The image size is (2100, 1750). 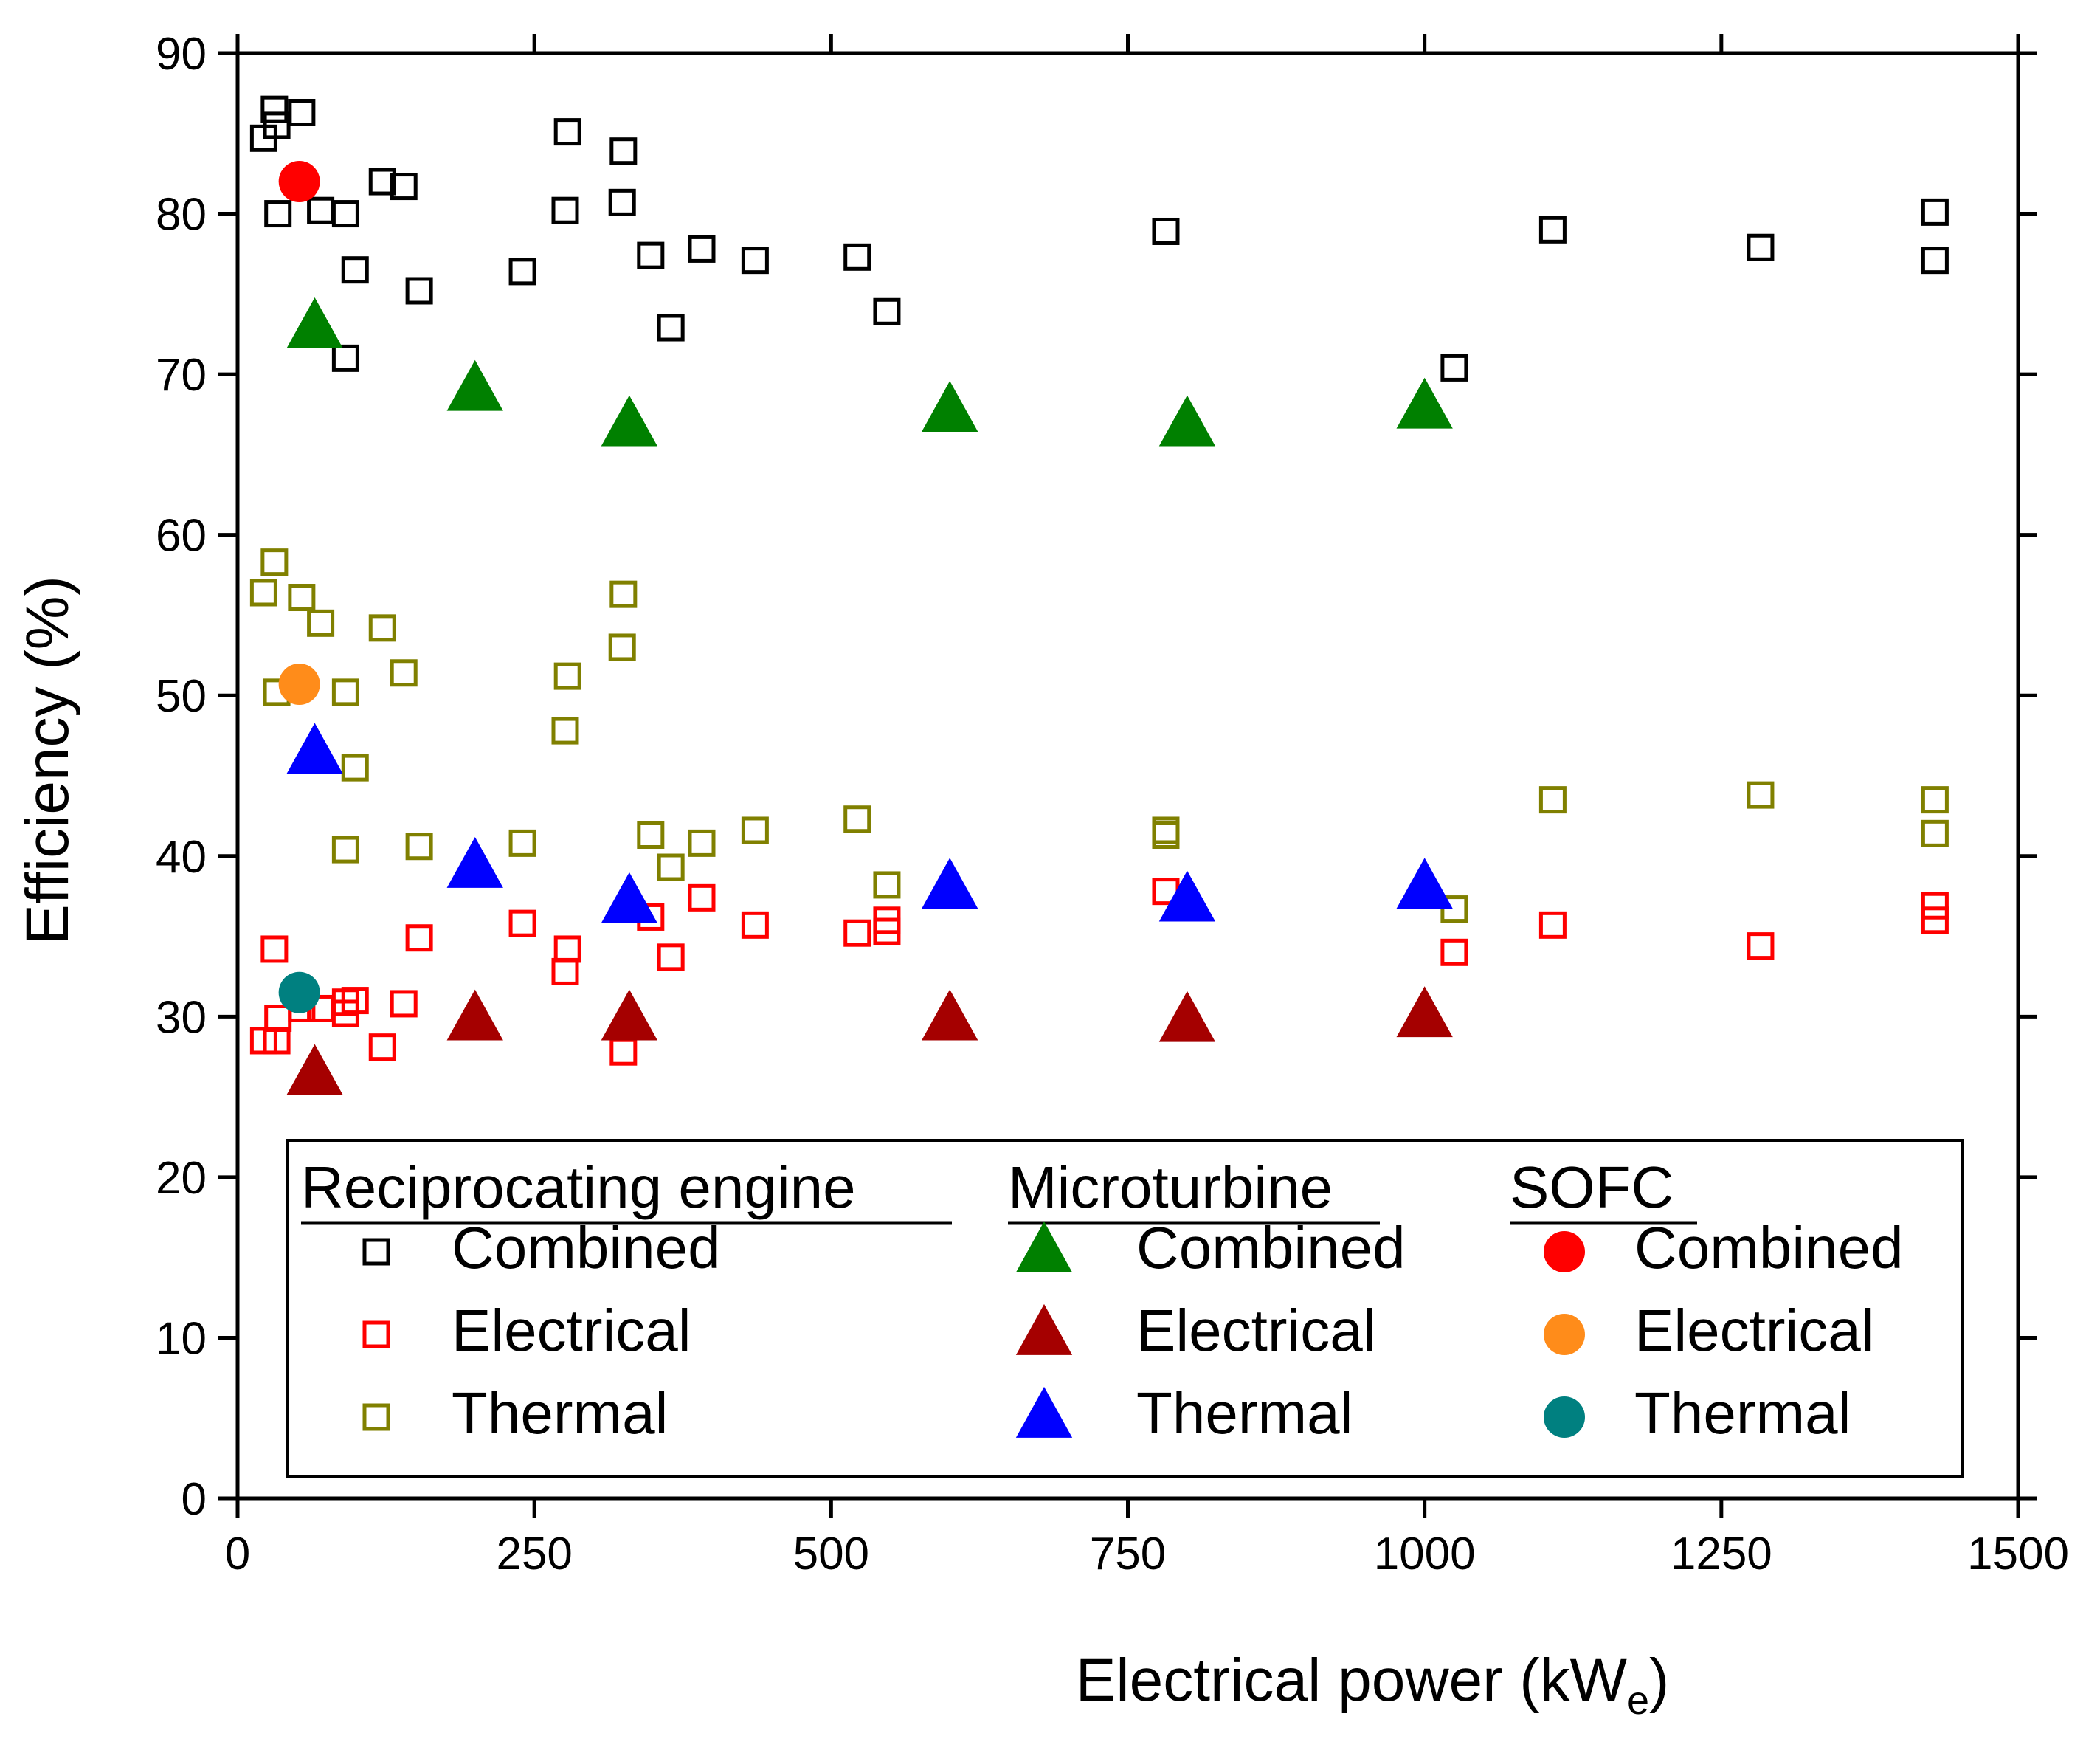 What do you see at coordinates (2018, 1554) in the screenshot?
I see `x-tick-label: 1500` at bounding box center [2018, 1554].